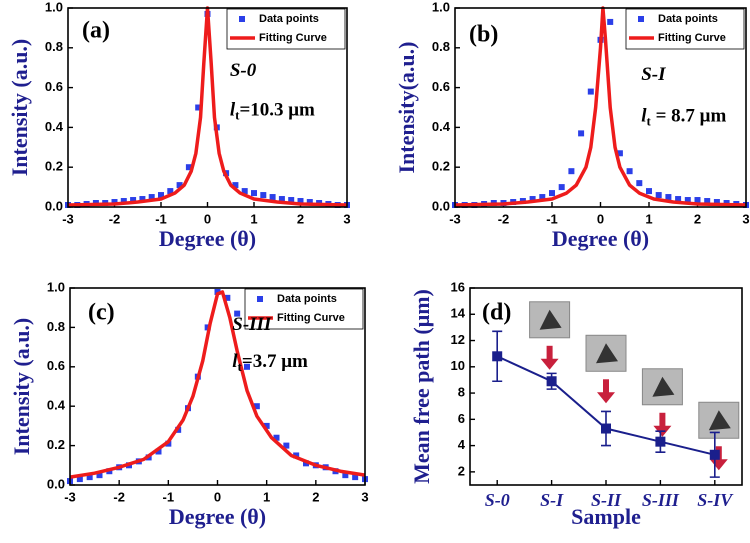 This screenshot has height=543, width=750. Describe the element at coordinates (497, 500) in the screenshot. I see `x-tick-label: S-0` at that location.